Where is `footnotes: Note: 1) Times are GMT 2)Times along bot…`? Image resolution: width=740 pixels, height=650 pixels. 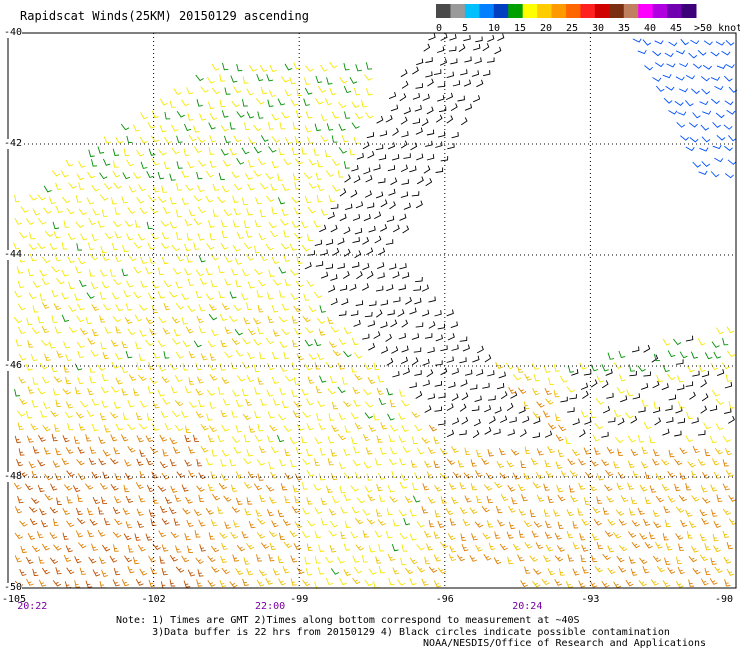
footnotes: Note: 1) Times are GMT 2)Times along bot… is located at coordinates (393, 627).